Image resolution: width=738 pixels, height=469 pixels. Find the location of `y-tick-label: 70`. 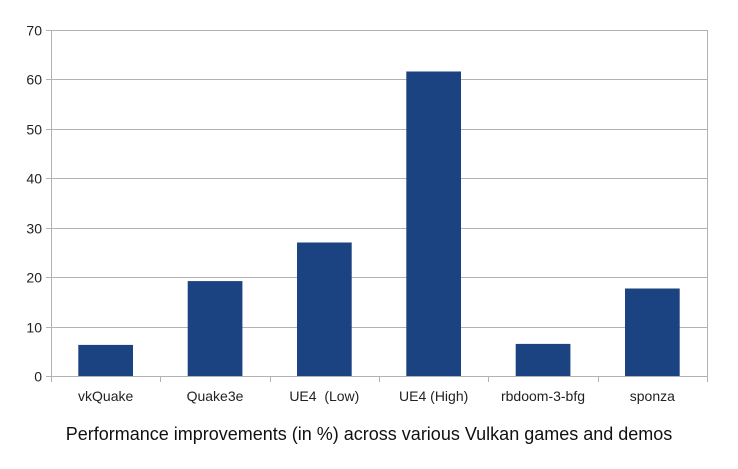

y-tick-label: 70 is located at coordinates (34, 31).